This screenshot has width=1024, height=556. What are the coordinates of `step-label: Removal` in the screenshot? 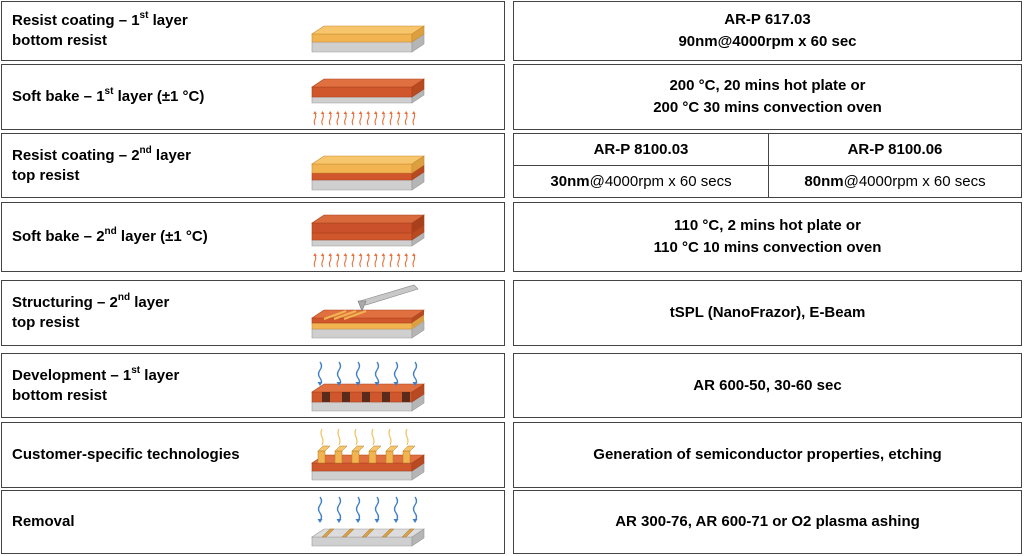 It's located at (43, 521).